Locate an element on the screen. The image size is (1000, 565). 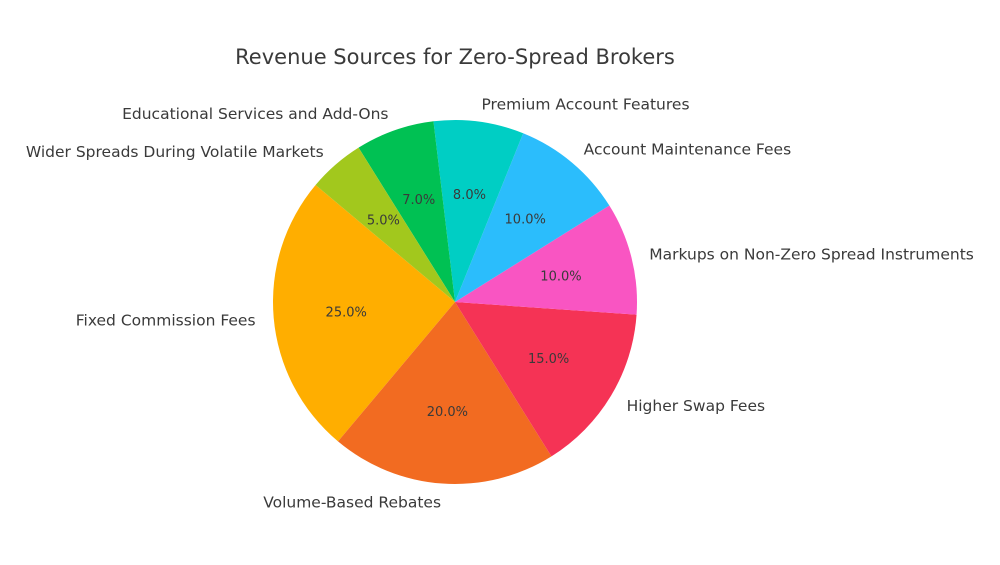
slice-category-label: Wider Spreads During Volatile Markets is located at coordinates (175, 152).